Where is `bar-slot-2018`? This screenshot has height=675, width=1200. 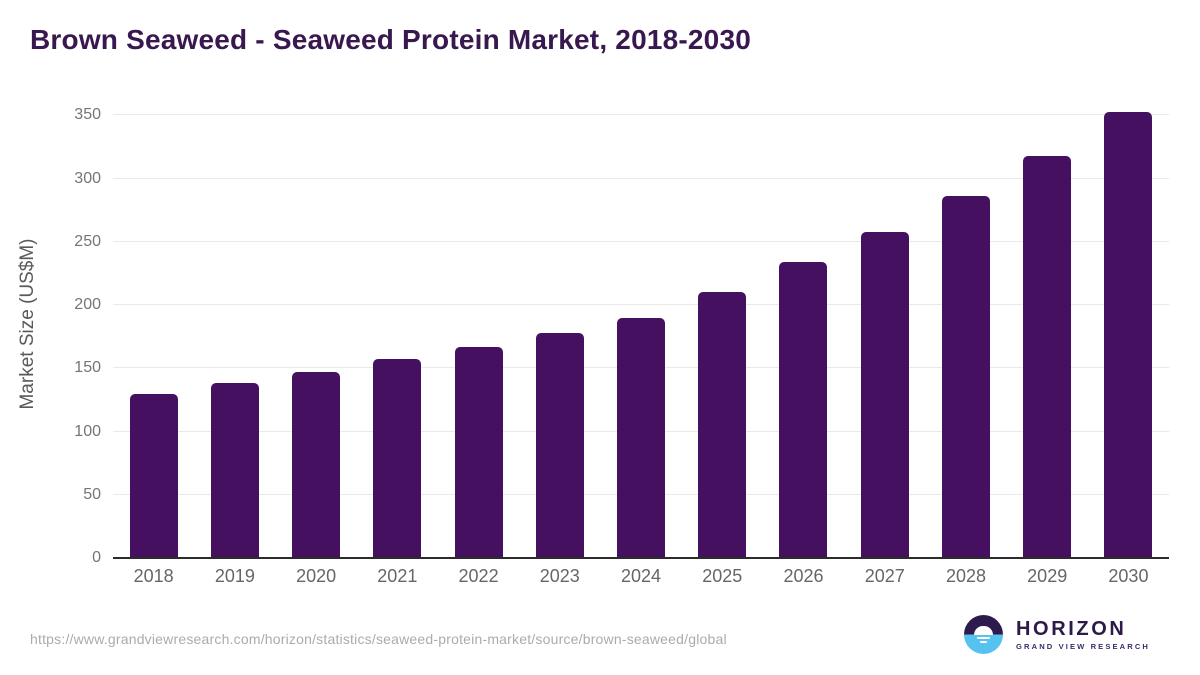
bar-slot-2018 is located at coordinates (153, 324).